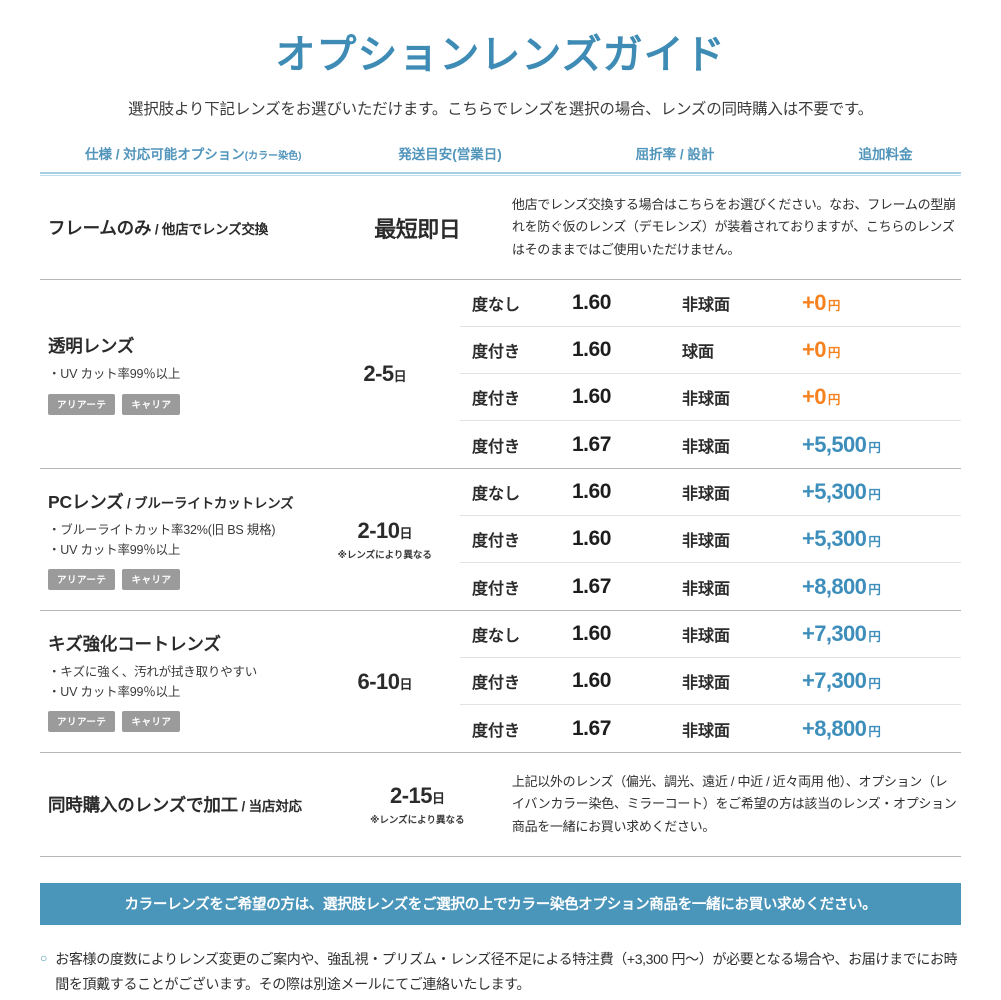 This screenshot has height=1000, width=1001. Describe the element at coordinates (885, 154) in the screenshot. I see `column-header-extra-fee: 追加料金` at that location.